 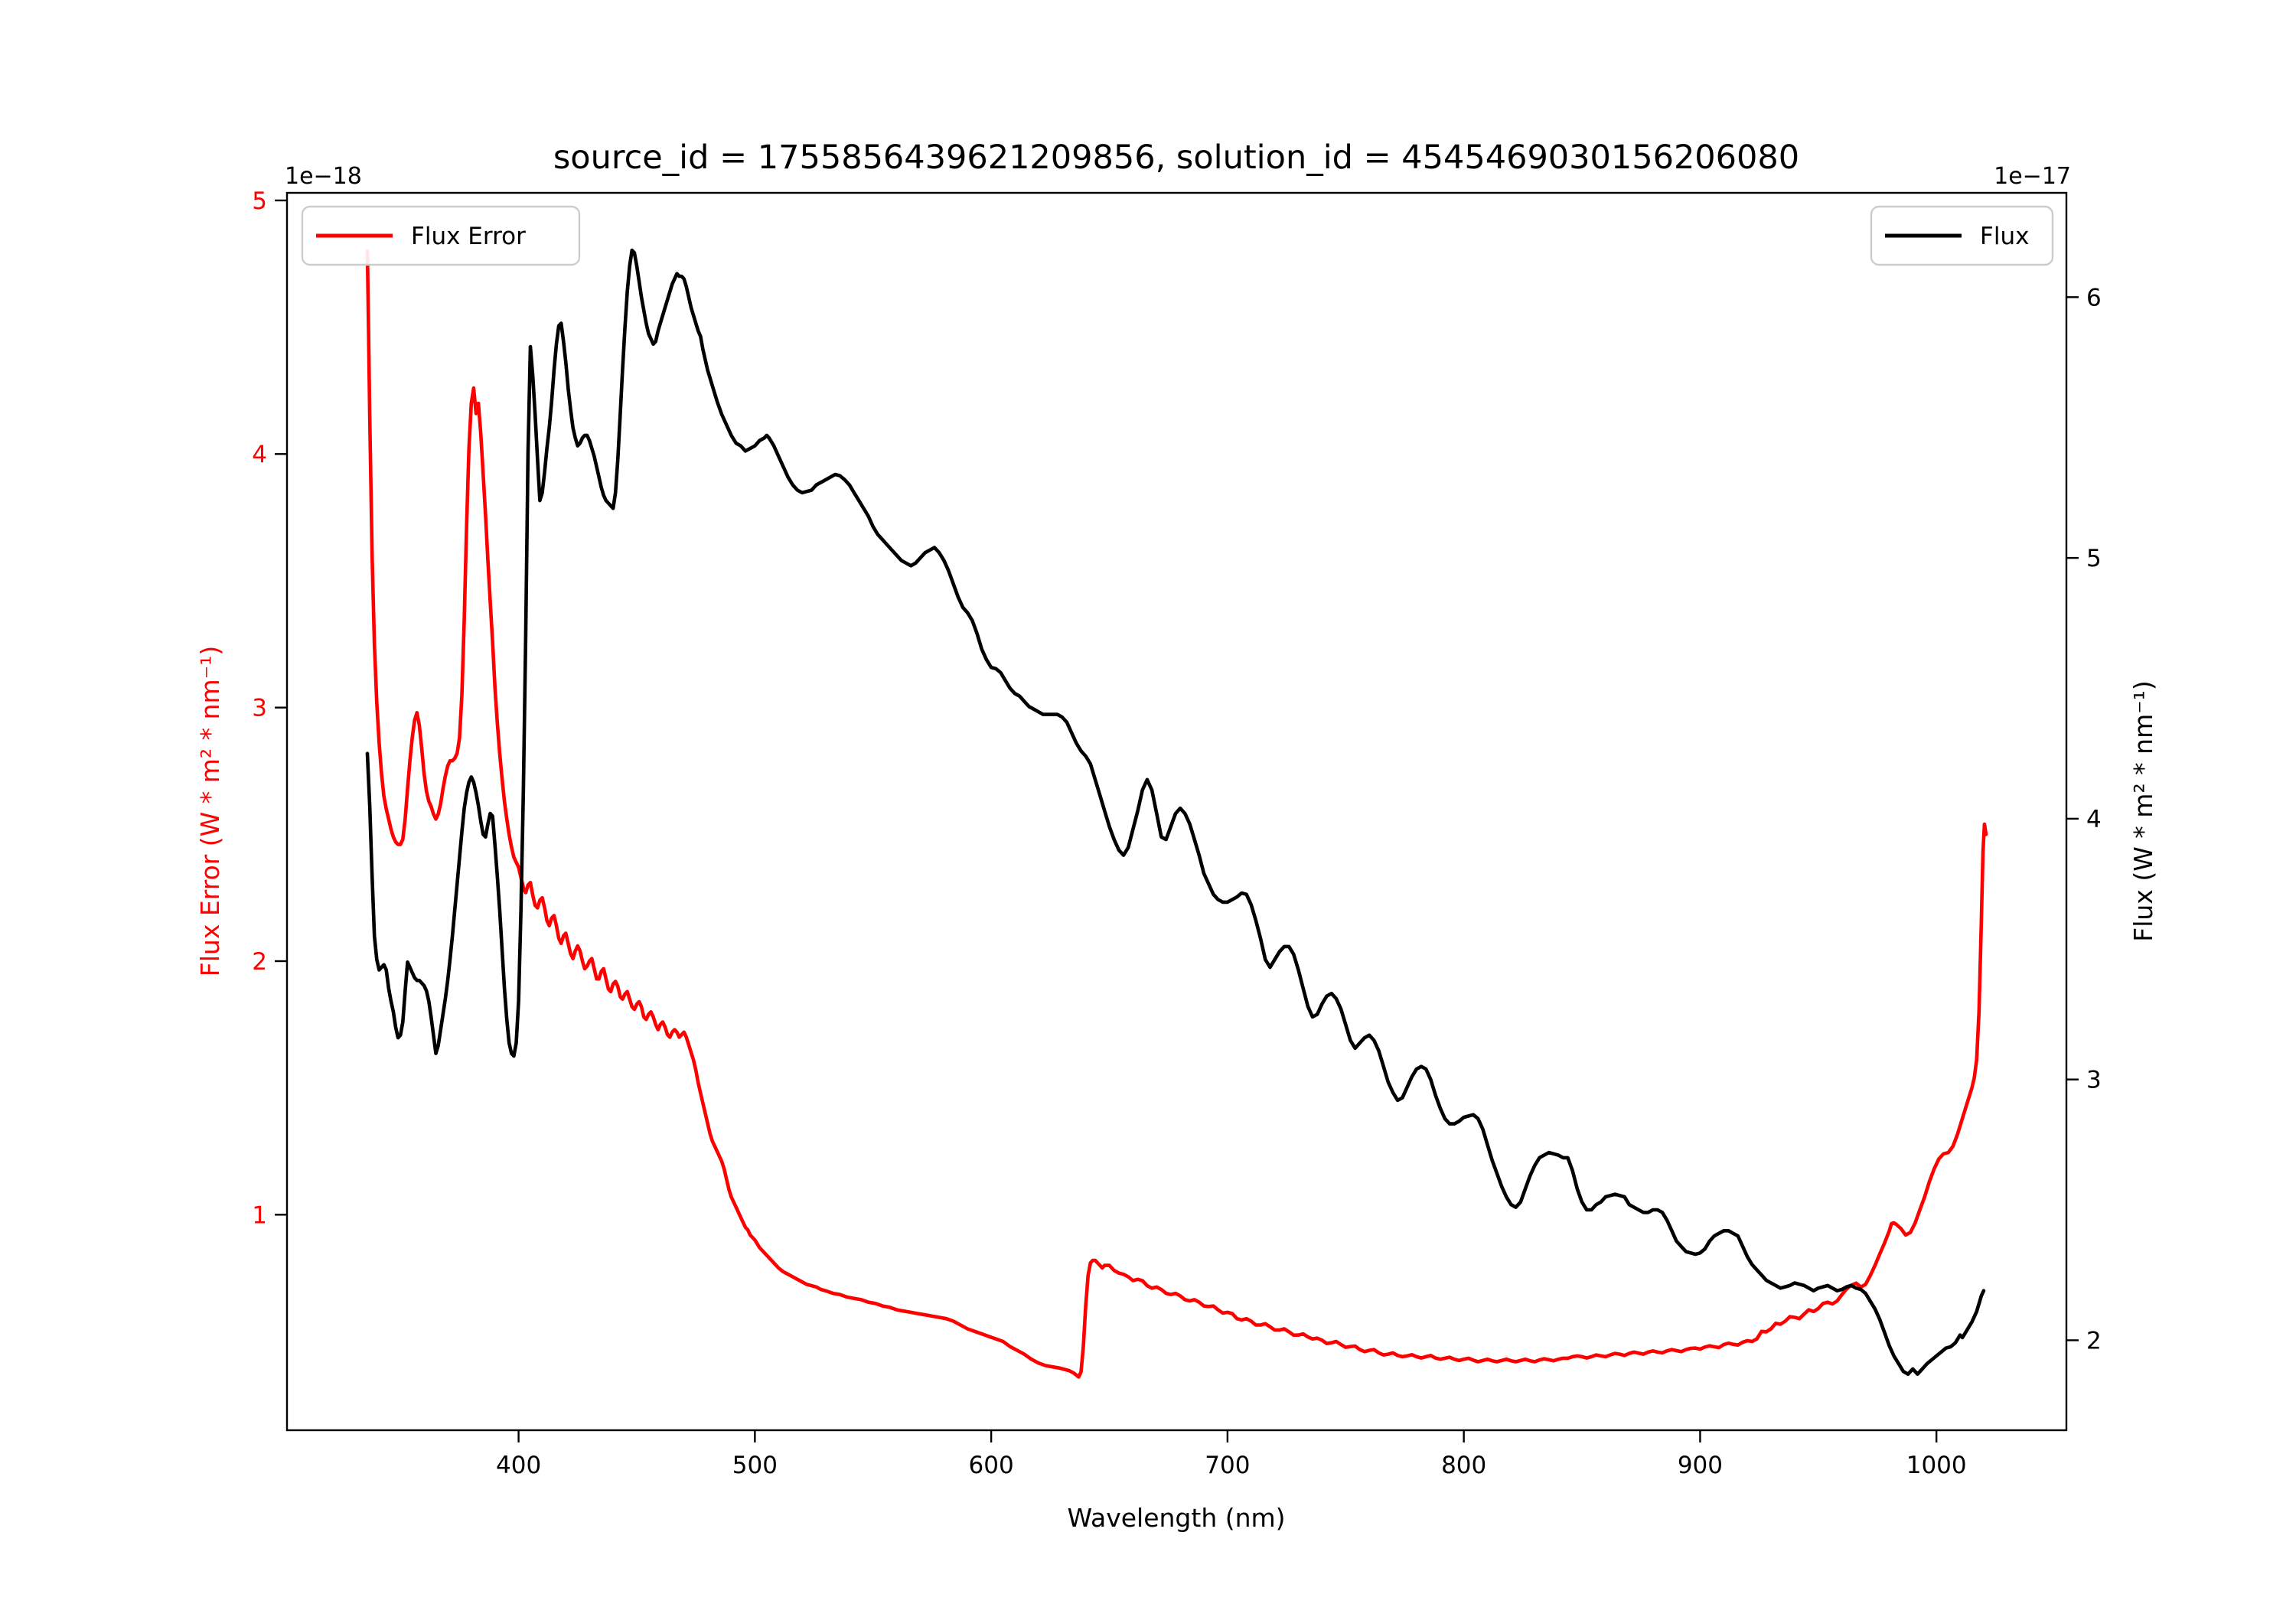 What do you see at coordinates (259, 201) in the screenshot?
I see `y-left-tick-label: 5` at bounding box center [259, 201].